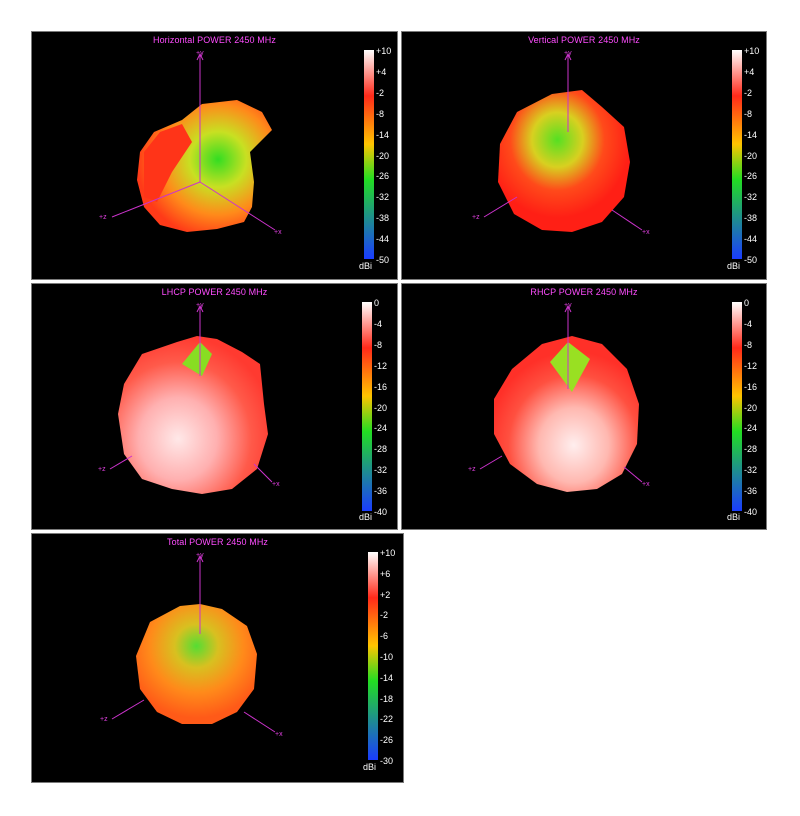 The width and height of the screenshot is (800, 816). I want to click on scale-tick-label: 0, so click(377, 303).